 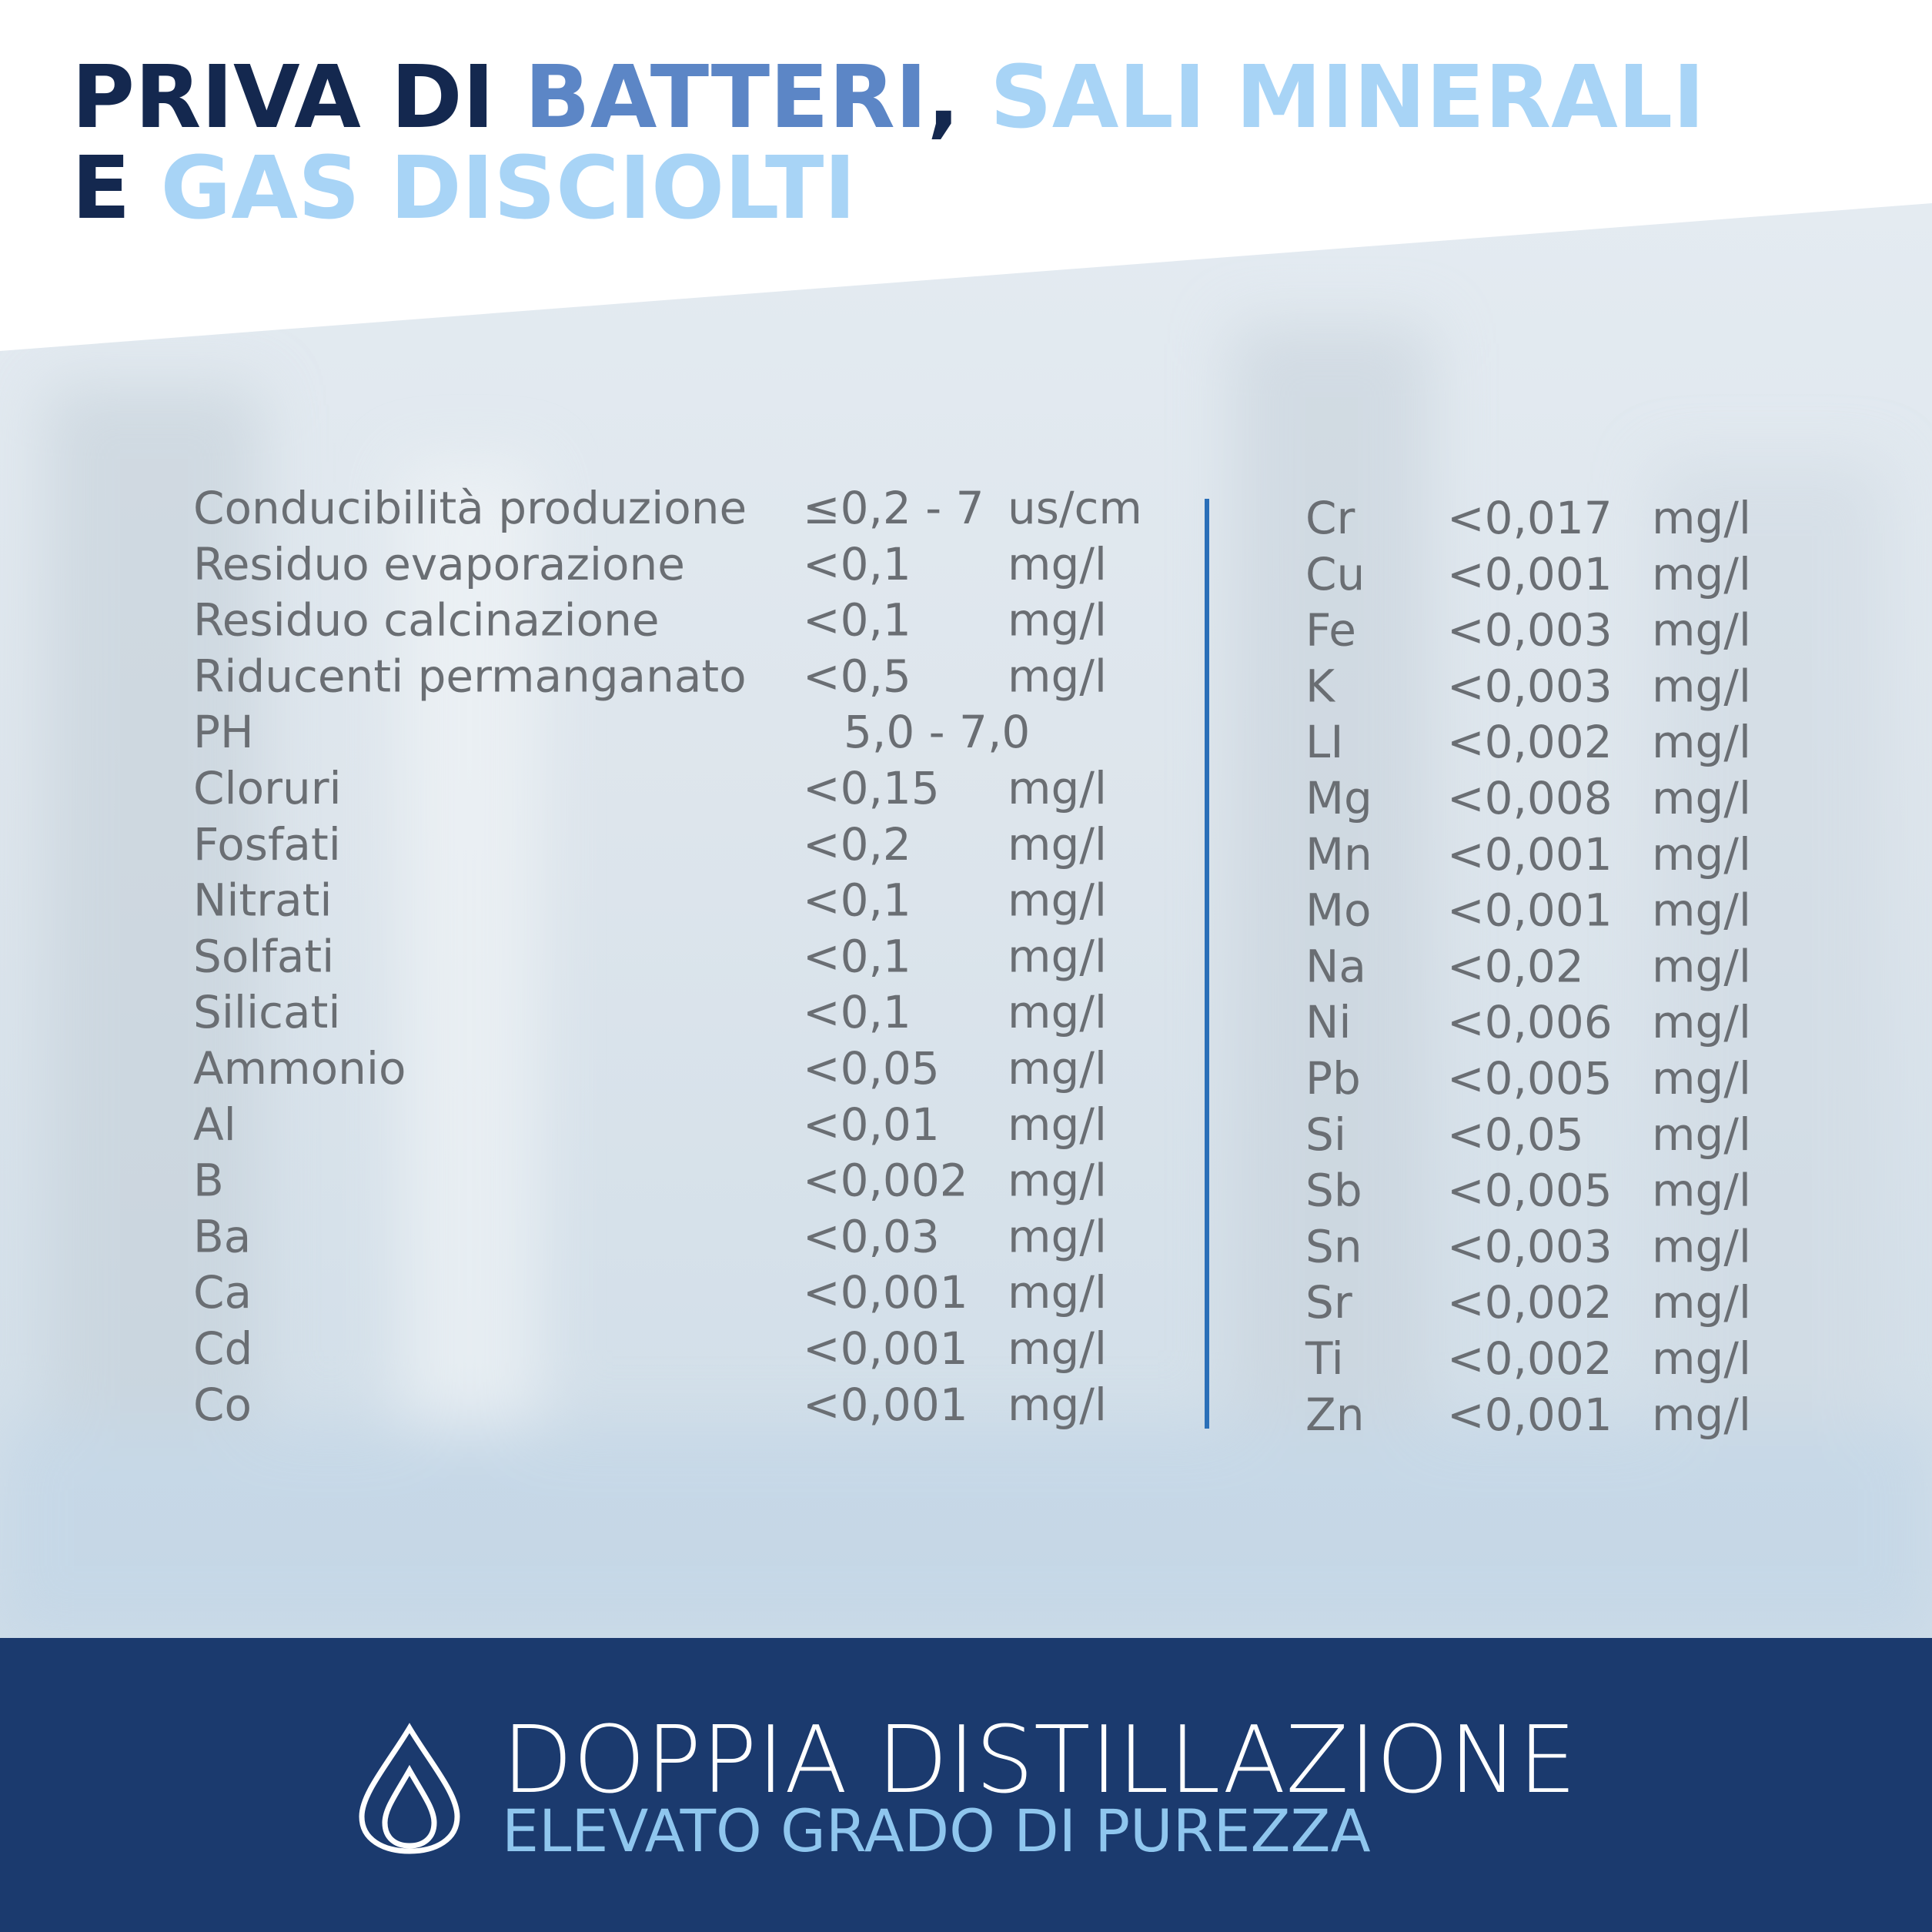 I want to click on title-line-2: E GAS DISCIOLTI, so click(x=464, y=189).